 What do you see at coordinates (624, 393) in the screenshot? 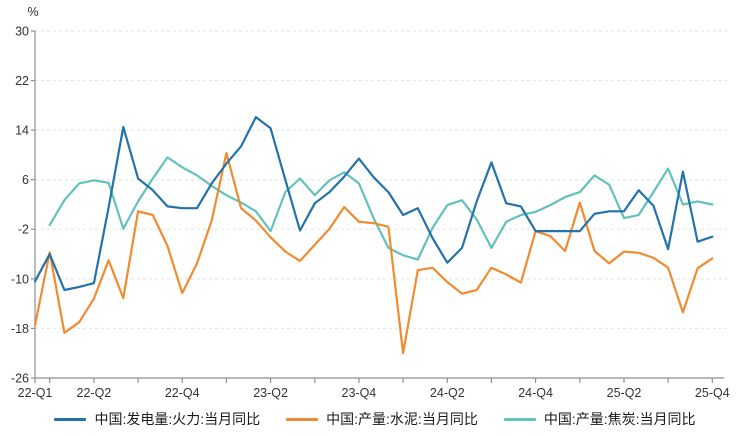
I see `x-tick-label: 25-Q2` at bounding box center [624, 393].